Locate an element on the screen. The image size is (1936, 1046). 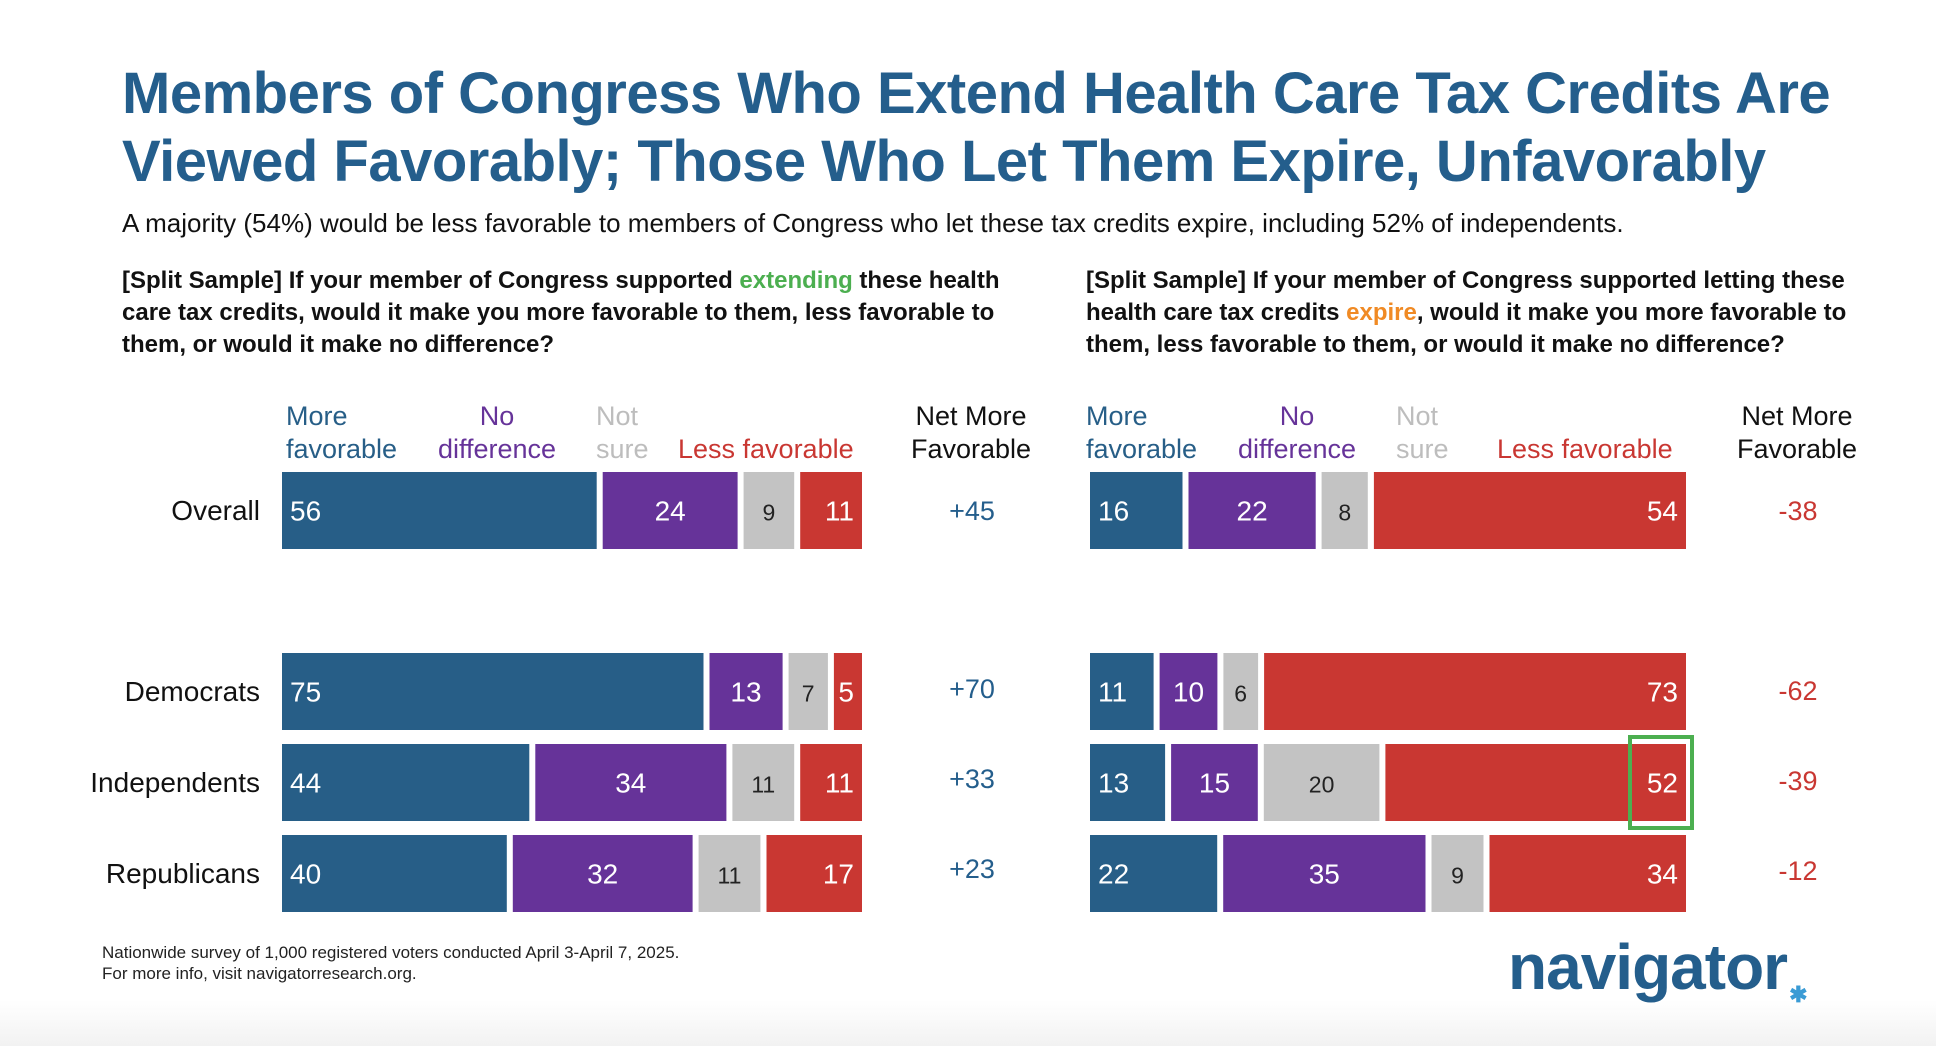
right-header-net: Net More Favorable is located at coordinates (1797, 433).